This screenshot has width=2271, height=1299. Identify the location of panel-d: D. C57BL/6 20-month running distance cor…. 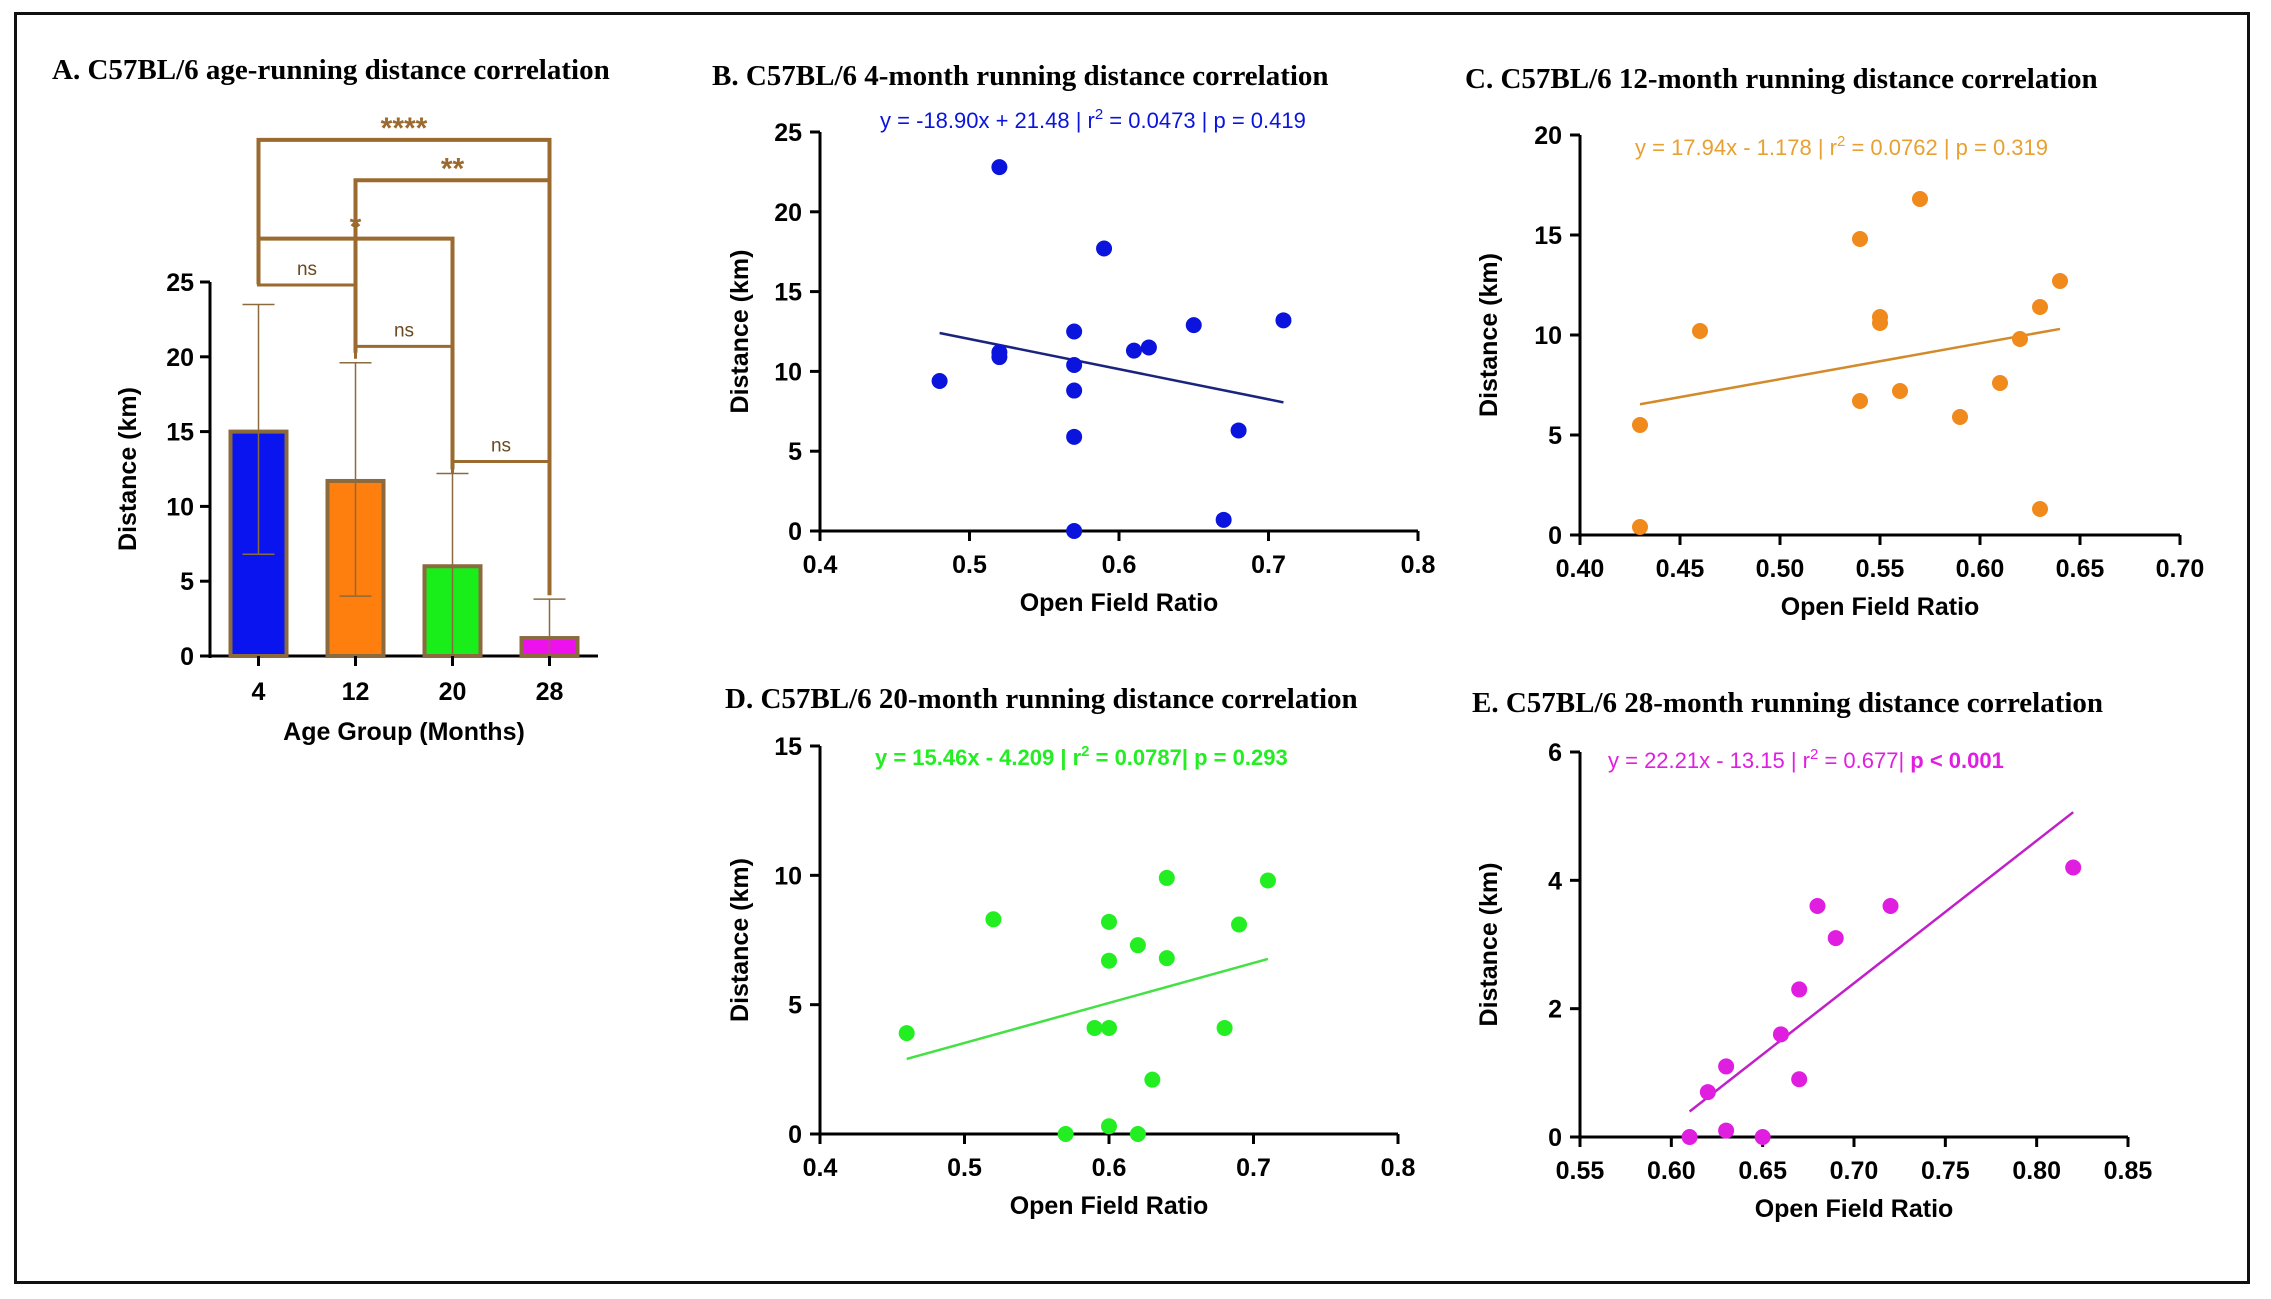
(1070, 951).